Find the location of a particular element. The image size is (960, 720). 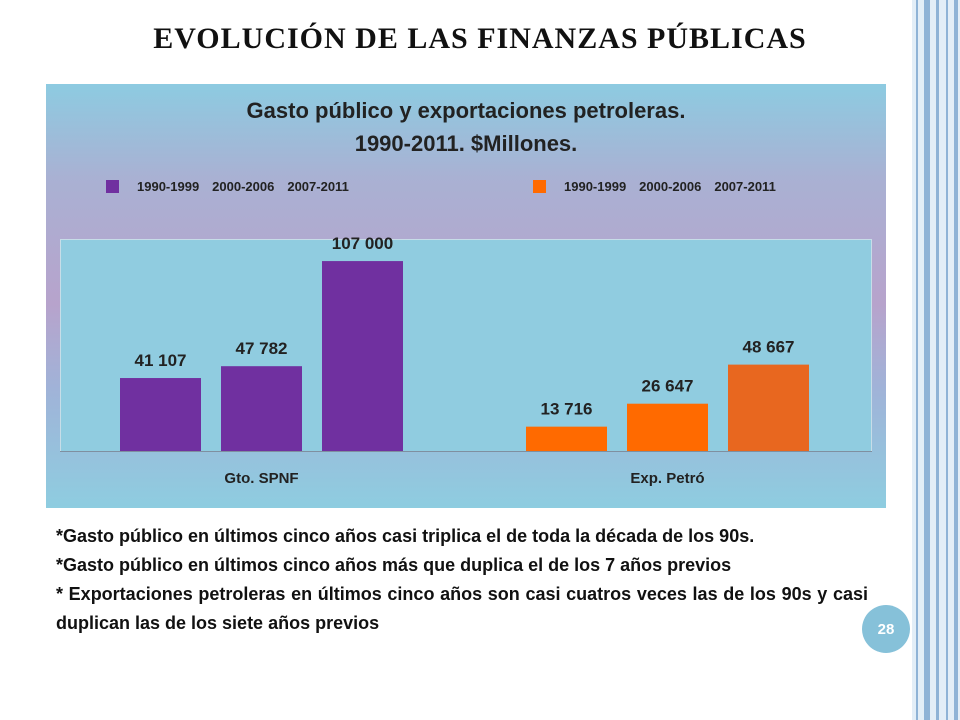

chart-title-line-2: 1990-2011. $Millones. is located at coordinates (466, 143).